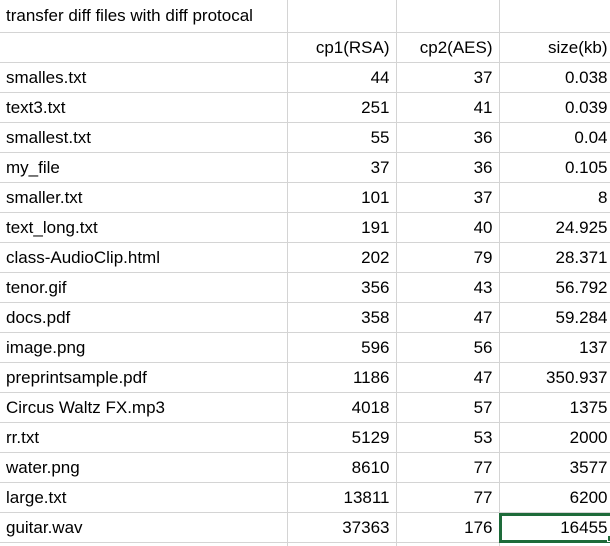 The image size is (610, 546). What do you see at coordinates (342, 167) in the screenshot?
I see `cp1-rsa-cell: 37` at bounding box center [342, 167].